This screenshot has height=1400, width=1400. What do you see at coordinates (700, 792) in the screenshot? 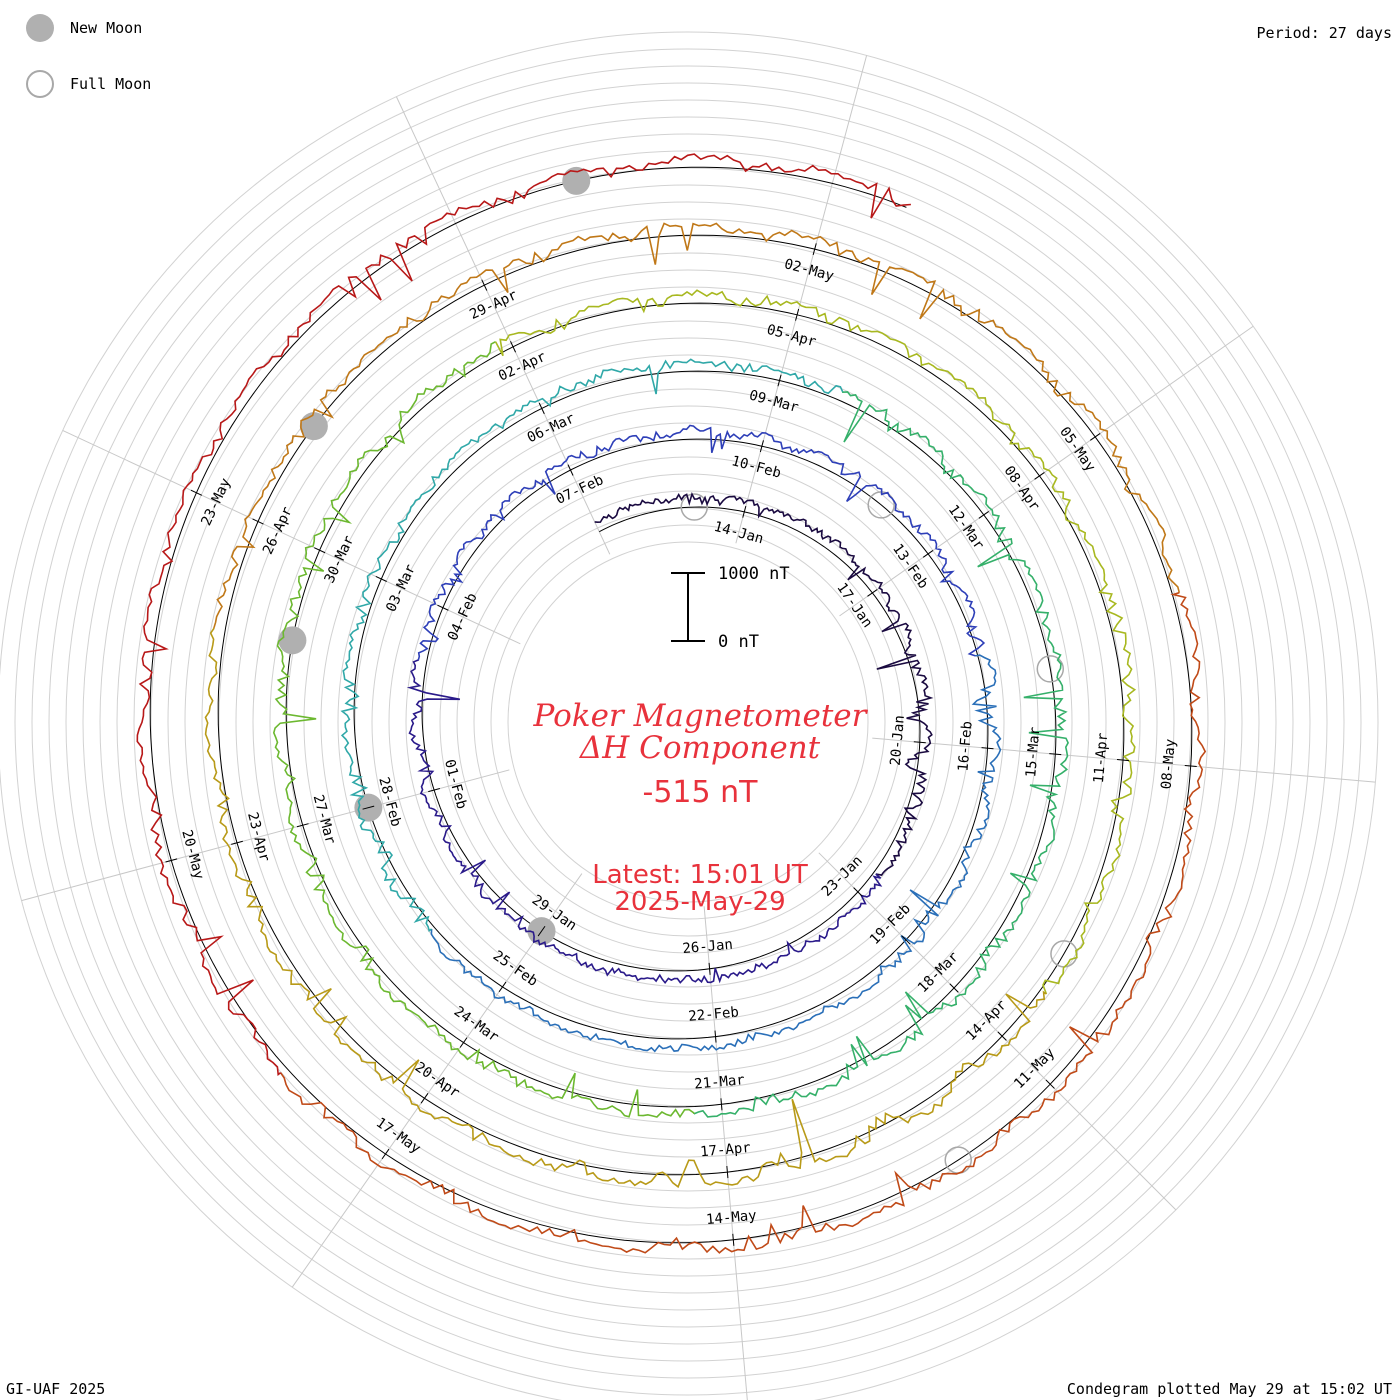
I see `current-value: -515 nT` at bounding box center [700, 792].